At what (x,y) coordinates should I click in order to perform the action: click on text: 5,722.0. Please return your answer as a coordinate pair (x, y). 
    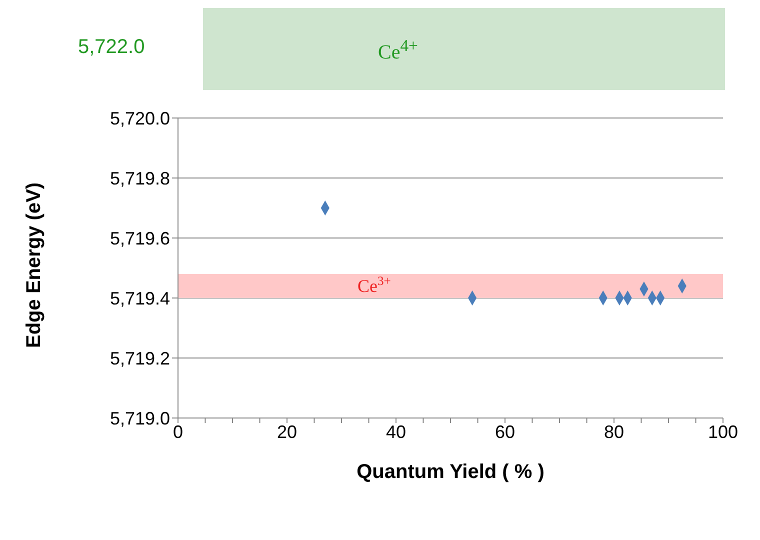
    Looking at the image, I should click on (111, 47).